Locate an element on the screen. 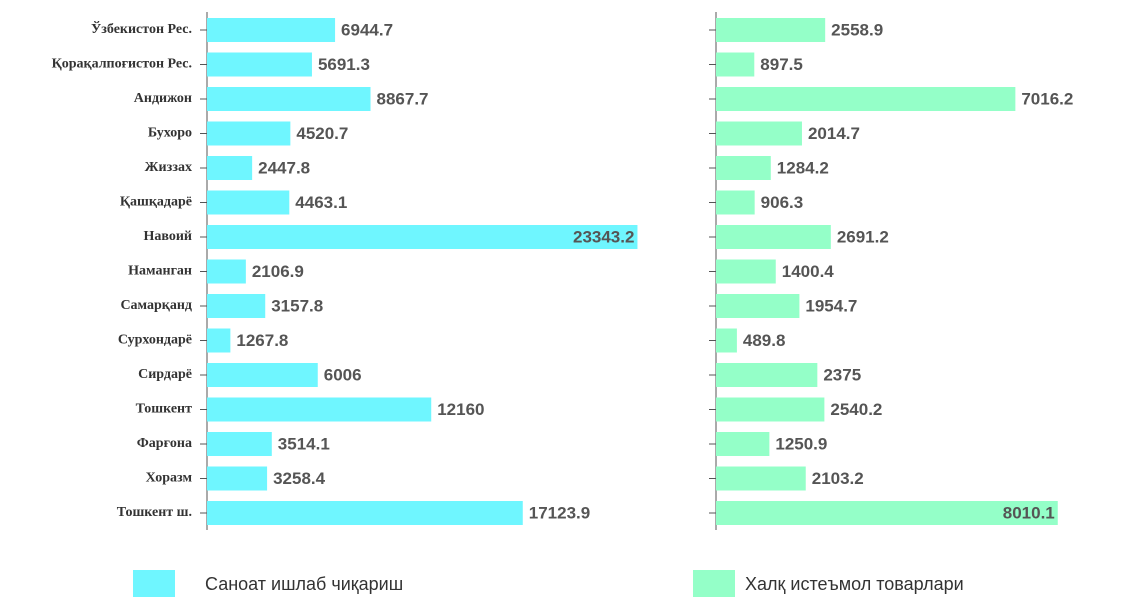  category-label: Тошкент ш. is located at coordinates (154, 512).